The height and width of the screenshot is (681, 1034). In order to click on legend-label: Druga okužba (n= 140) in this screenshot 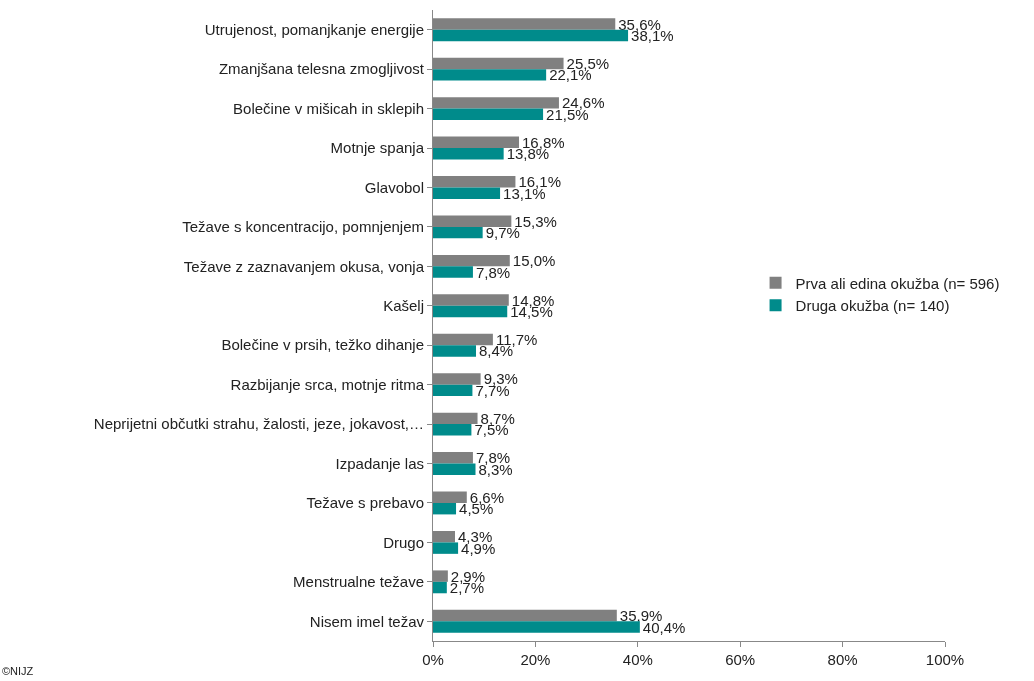, I will do `click(872, 306)`.